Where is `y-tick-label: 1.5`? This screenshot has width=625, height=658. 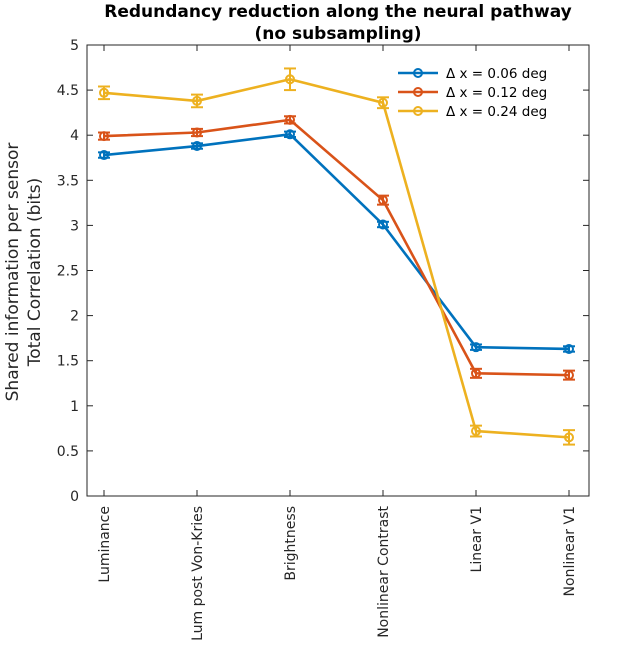 y-tick-label: 1.5 is located at coordinates (68, 362).